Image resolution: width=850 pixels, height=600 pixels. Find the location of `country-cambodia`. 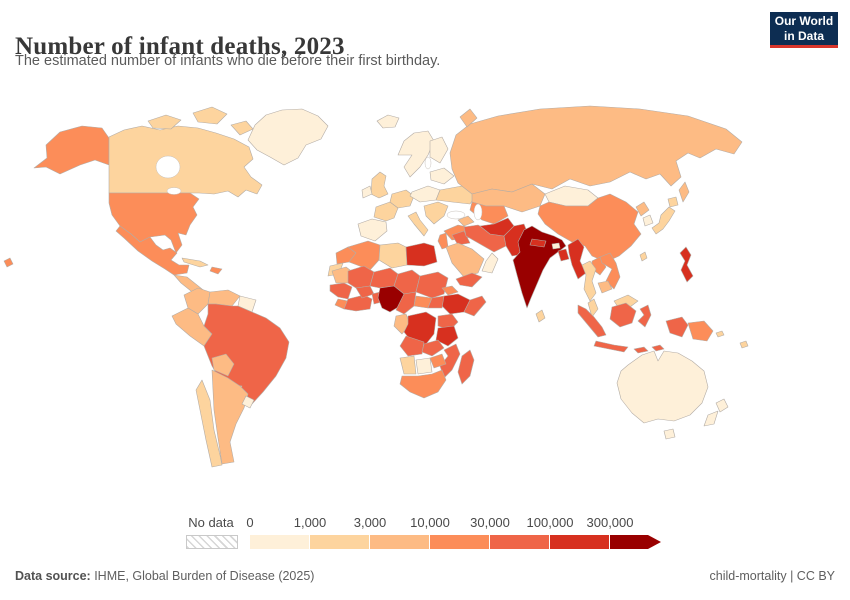

country-cambodia is located at coordinates (605, 287).